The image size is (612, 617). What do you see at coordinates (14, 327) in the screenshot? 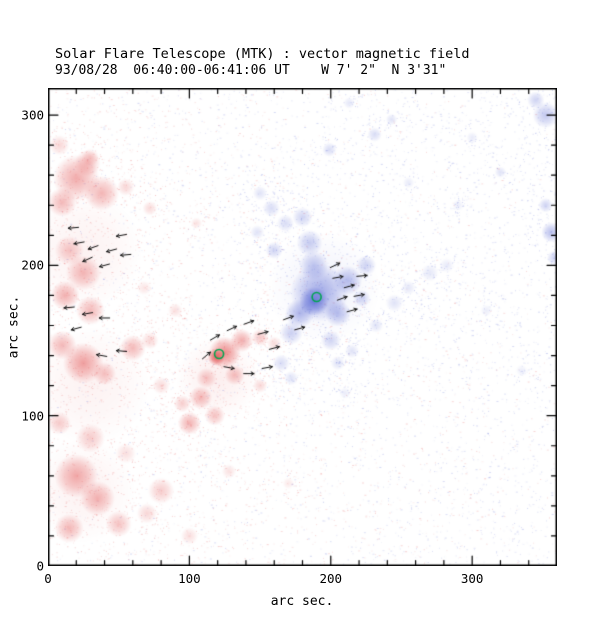
I see `y-axis-label: arc sec.` at bounding box center [14, 327].